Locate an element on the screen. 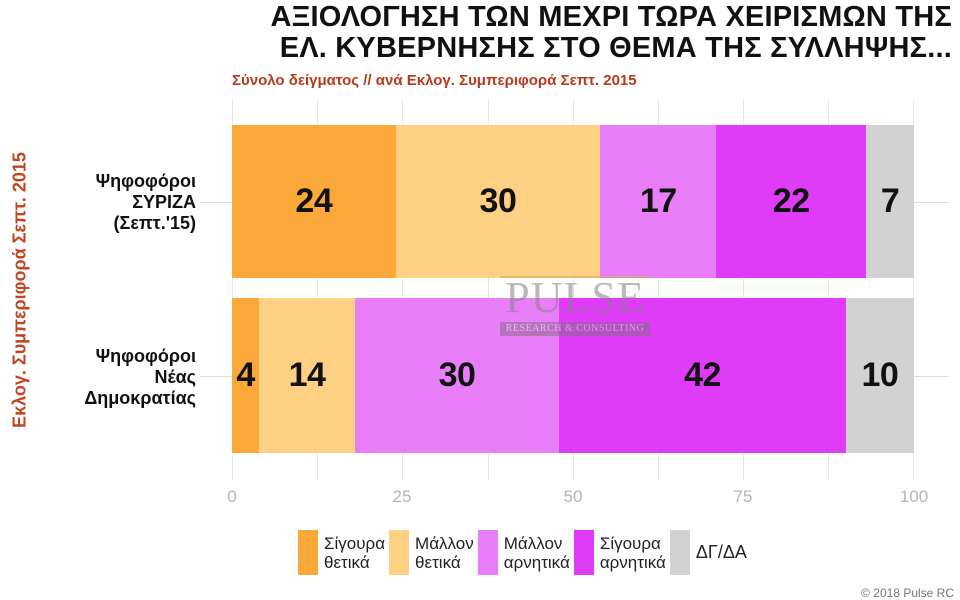 The width and height of the screenshot is (960, 600). legend-label: Μάλλον αρνητικά is located at coordinates (537, 553).